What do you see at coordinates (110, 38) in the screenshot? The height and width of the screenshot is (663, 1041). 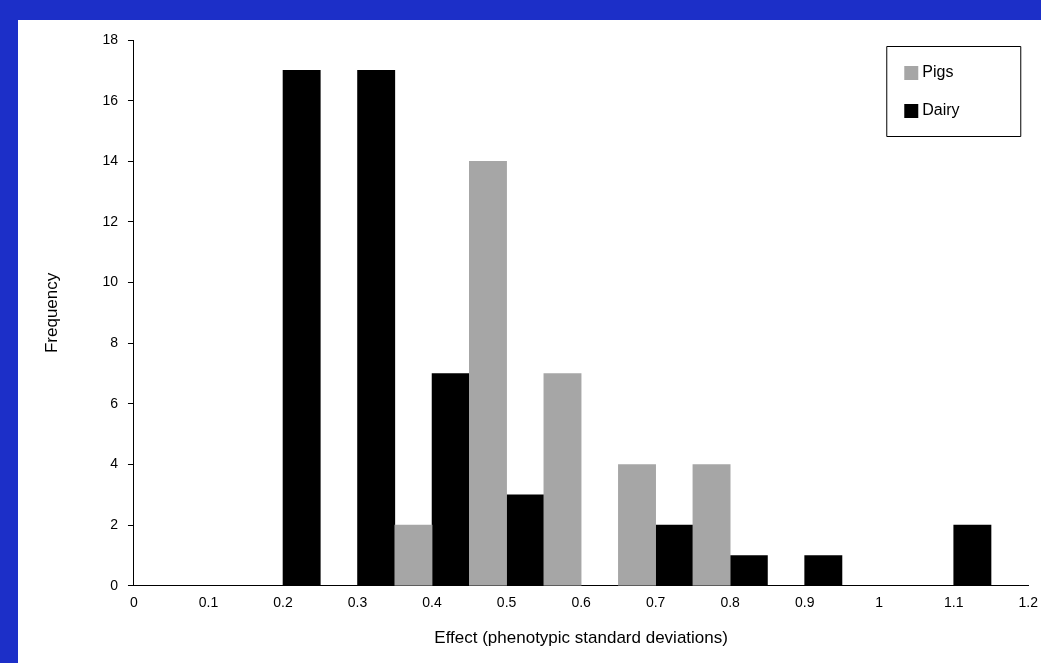 I see `y-tick-label: 18` at bounding box center [110, 38].